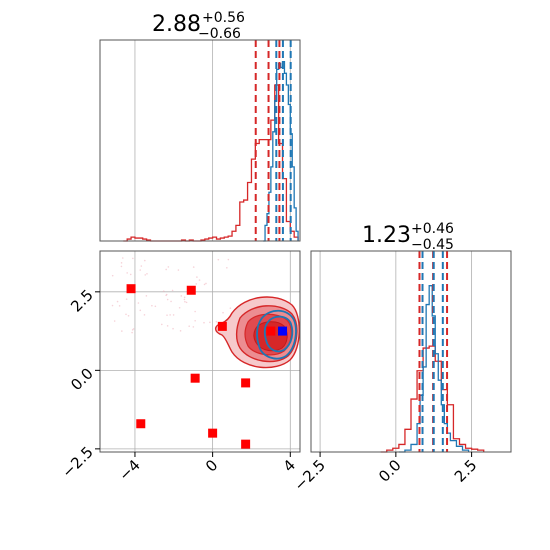 The height and width of the screenshot is (550, 550). What do you see at coordinates (432, 229) in the screenshot?
I see `hist-y-title-upper: +0.46` at bounding box center [432, 229].